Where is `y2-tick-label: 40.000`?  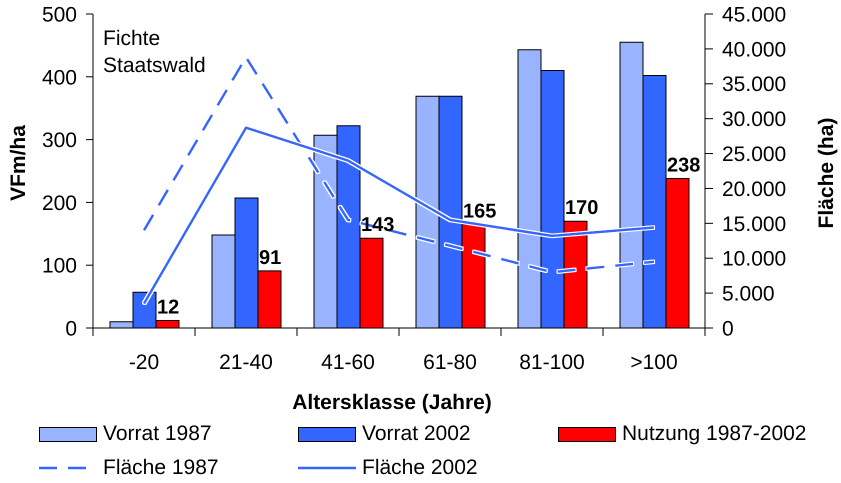 y2-tick-label: 40.000 is located at coordinates (754, 50).